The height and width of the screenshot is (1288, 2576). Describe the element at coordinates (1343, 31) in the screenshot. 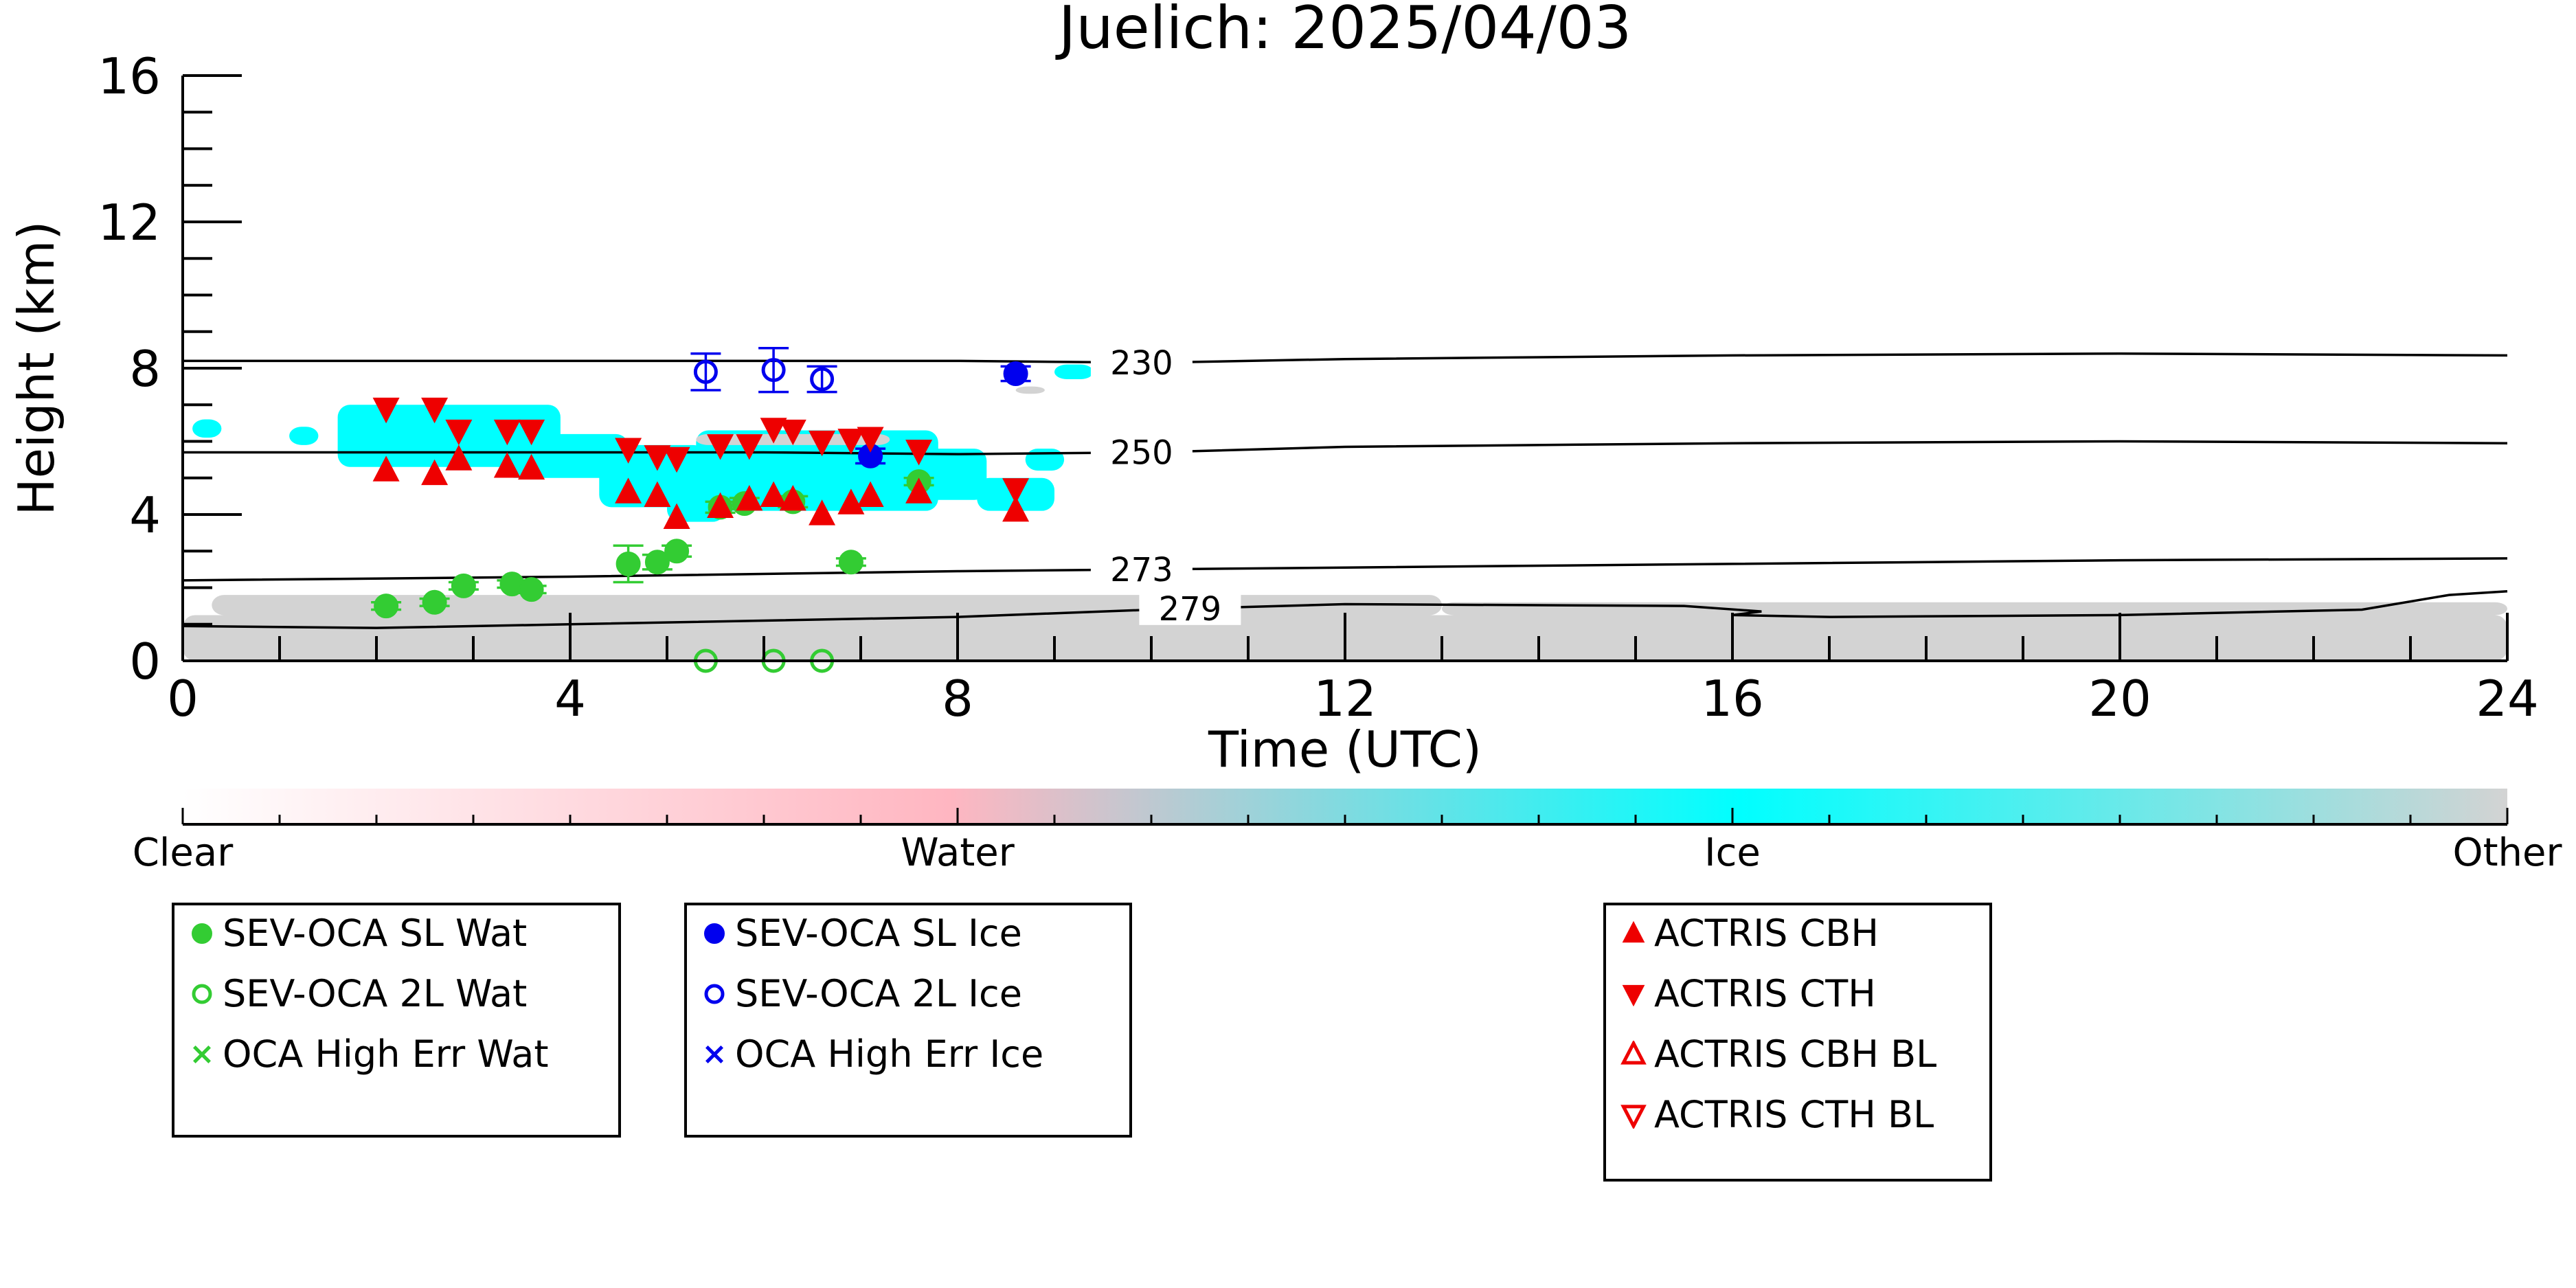

I see `chart-title: Juelich: 2025/04/03` at that location.